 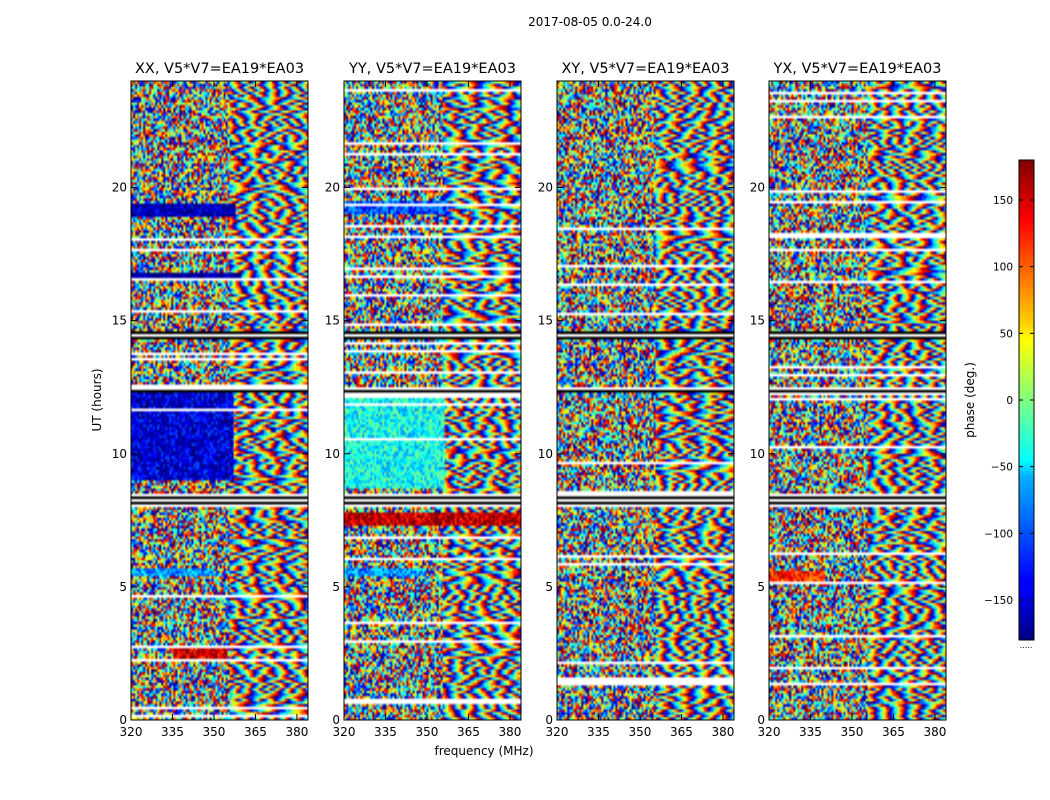 I want to click on colorbar-tick-label: 100, so click(x=1003, y=268).